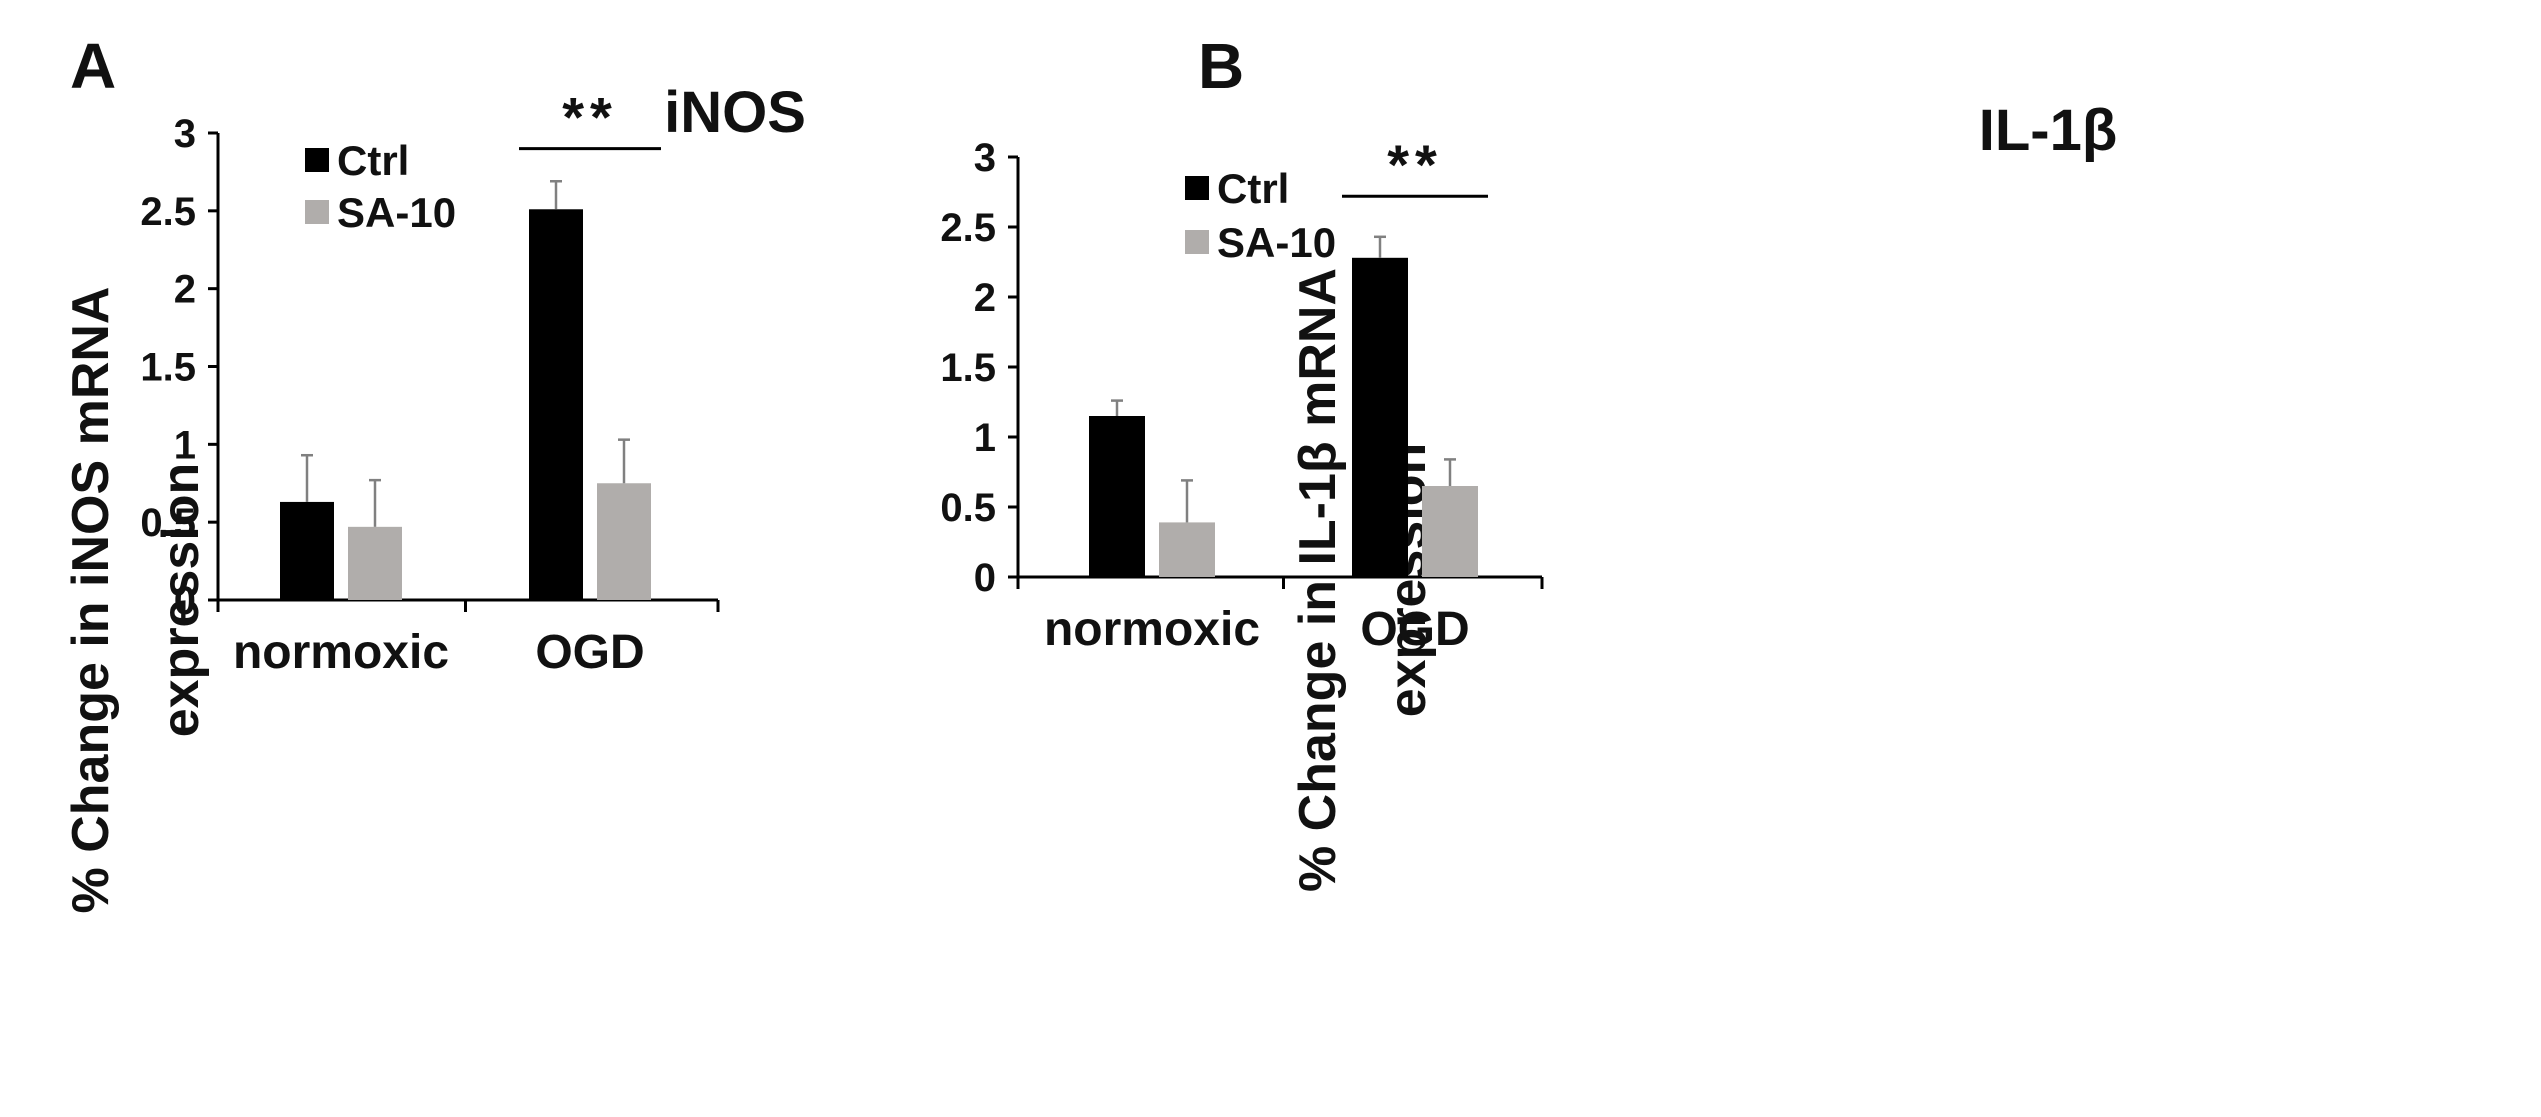  I want to click on panel-a-y-tick-label: 1.5, so click(168, 368).